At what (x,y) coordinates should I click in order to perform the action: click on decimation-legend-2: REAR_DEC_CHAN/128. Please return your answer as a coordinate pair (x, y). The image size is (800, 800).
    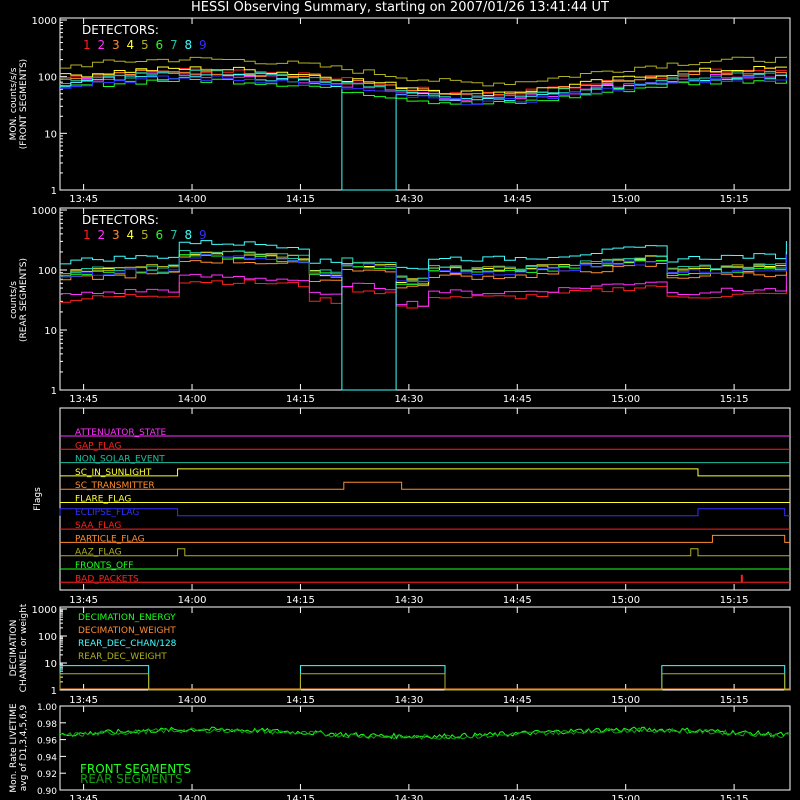
    Looking at the image, I should click on (127, 644).